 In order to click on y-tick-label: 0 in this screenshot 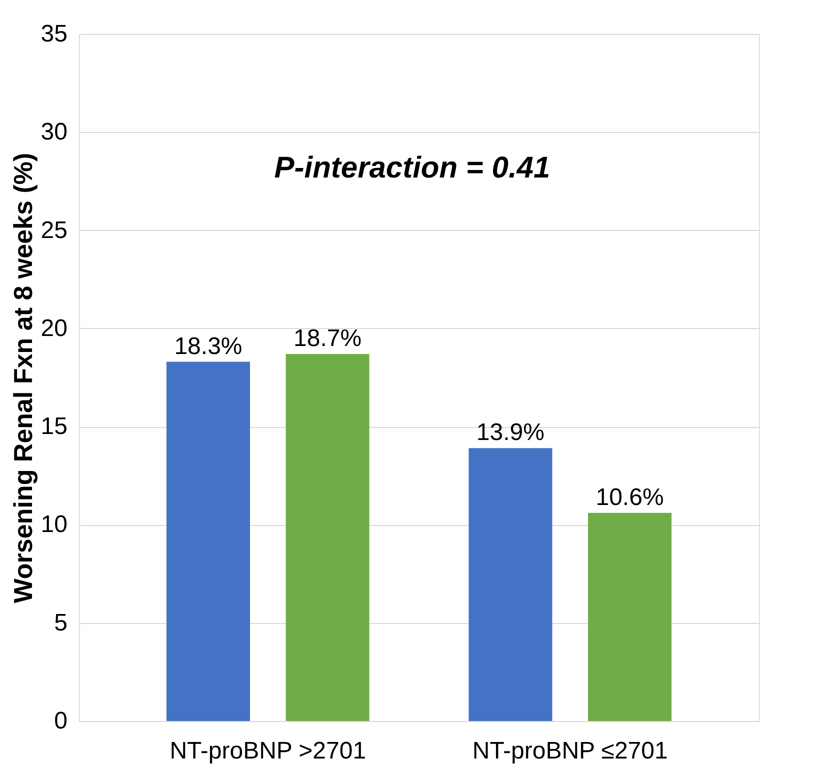, I will do `click(61, 721)`.